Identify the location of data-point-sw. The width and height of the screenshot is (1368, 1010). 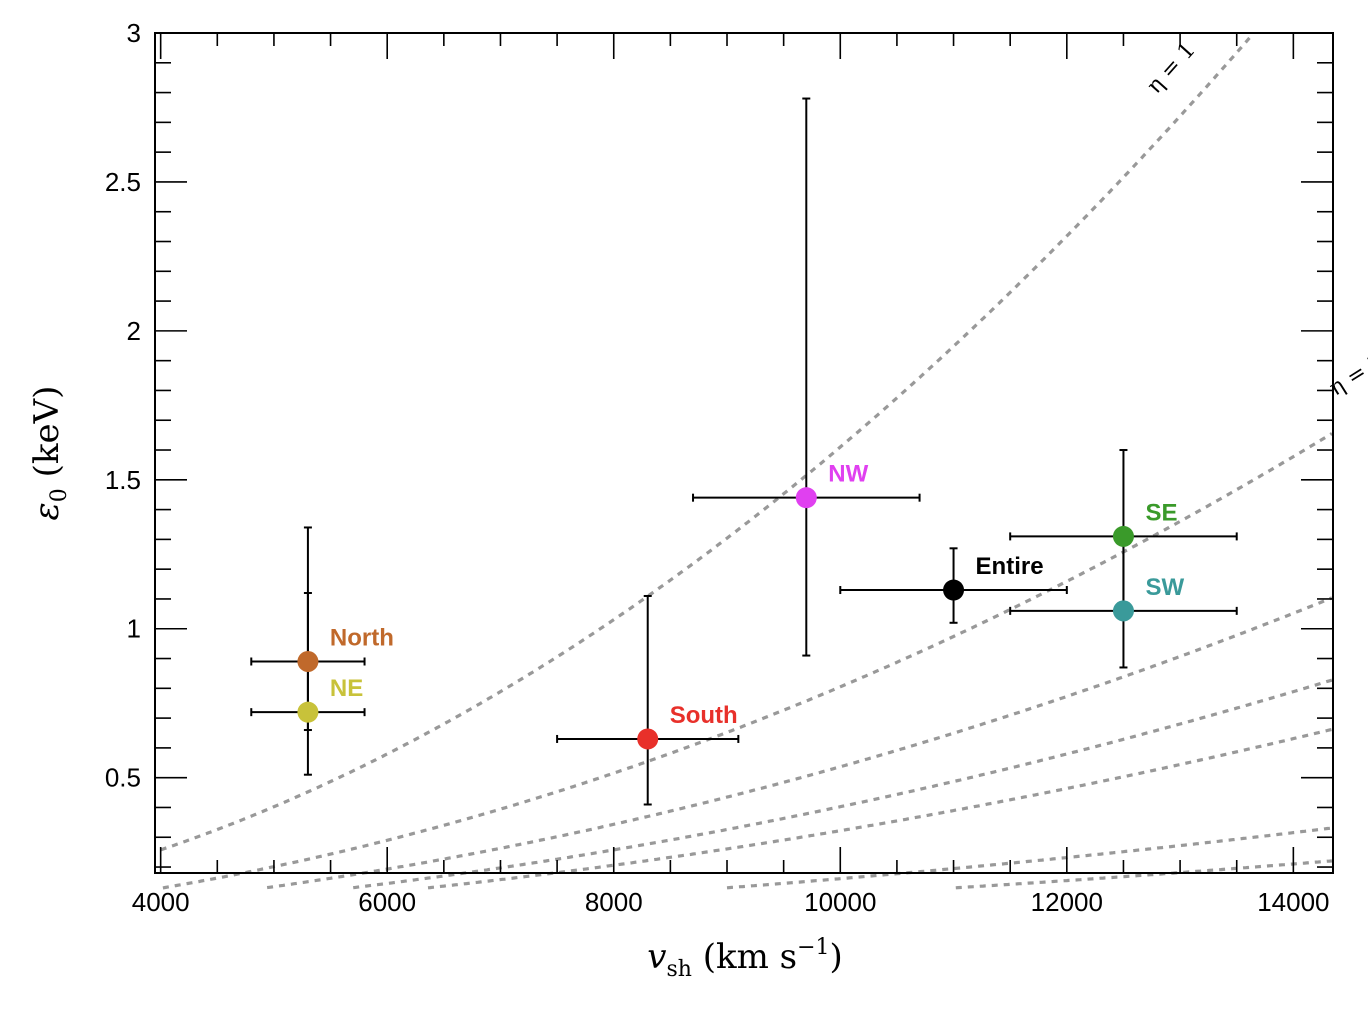
(1123, 611).